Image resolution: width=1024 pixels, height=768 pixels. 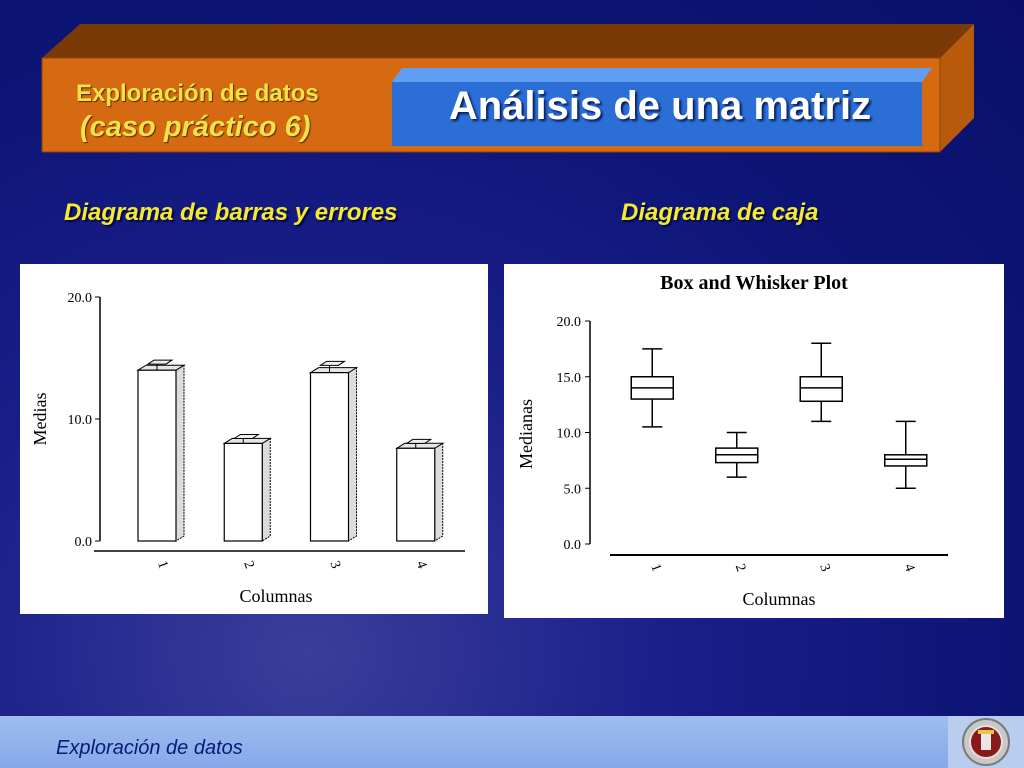 I want to click on y-tick-label: 5.0, so click(x=573, y=489).